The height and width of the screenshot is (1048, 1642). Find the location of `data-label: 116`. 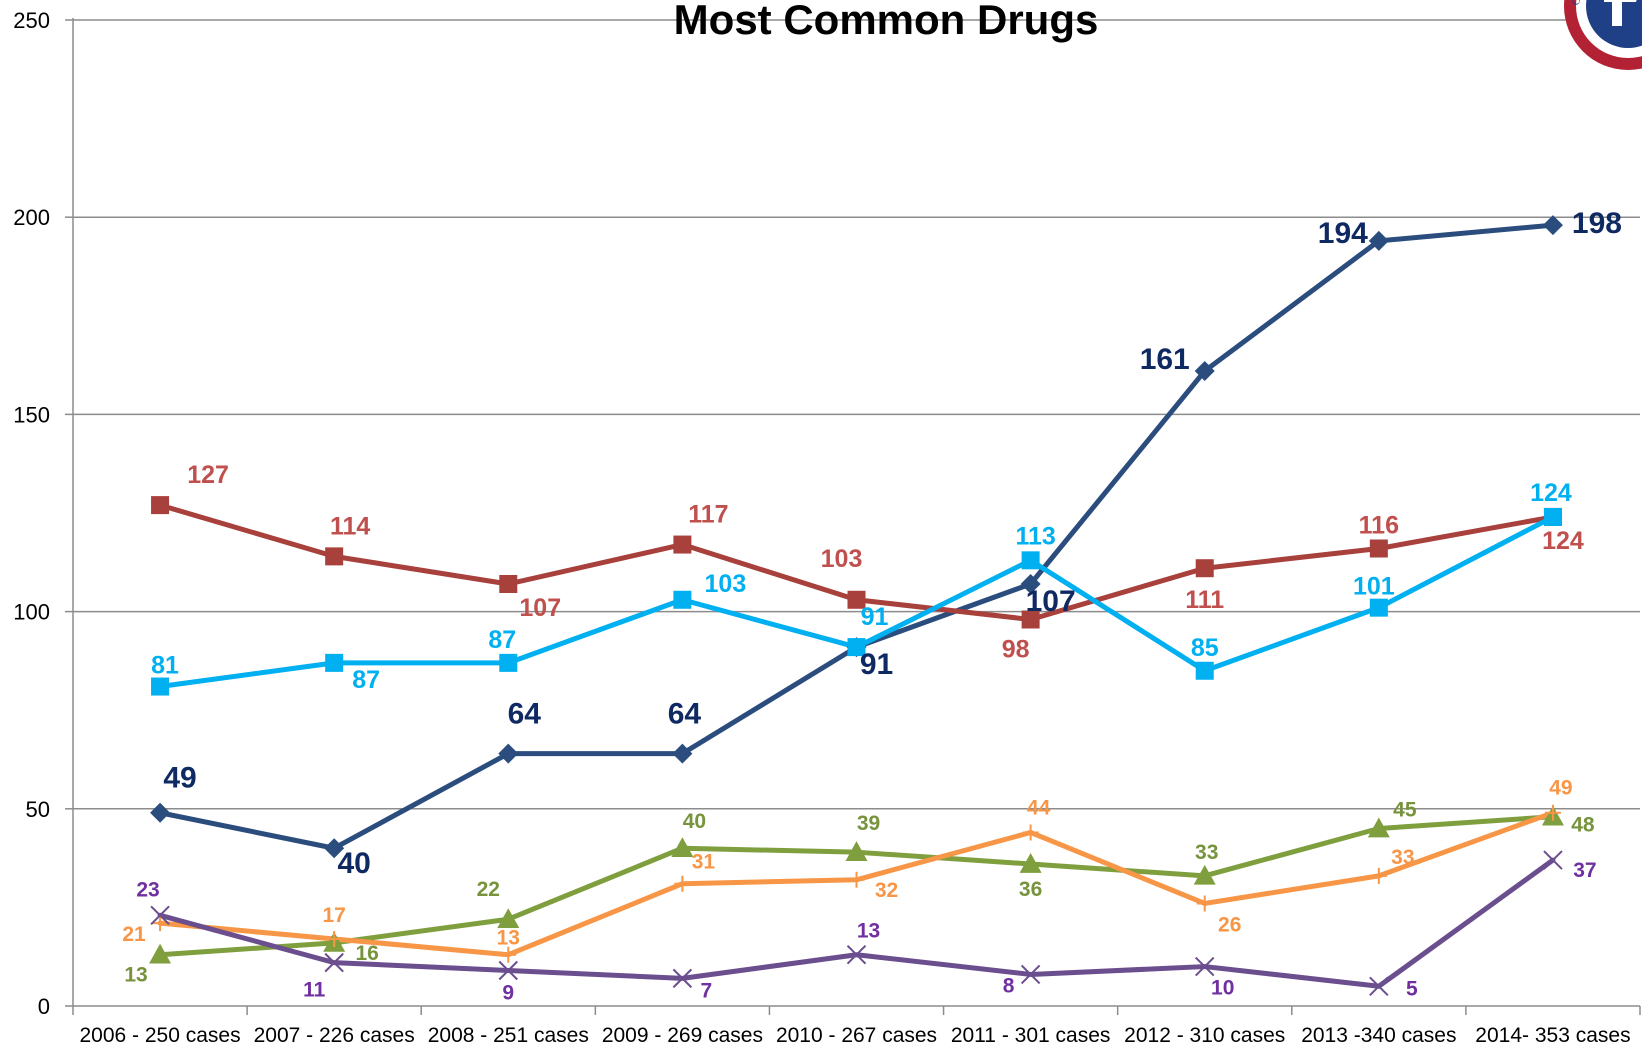

data-label: 116 is located at coordinates (1379, 525).